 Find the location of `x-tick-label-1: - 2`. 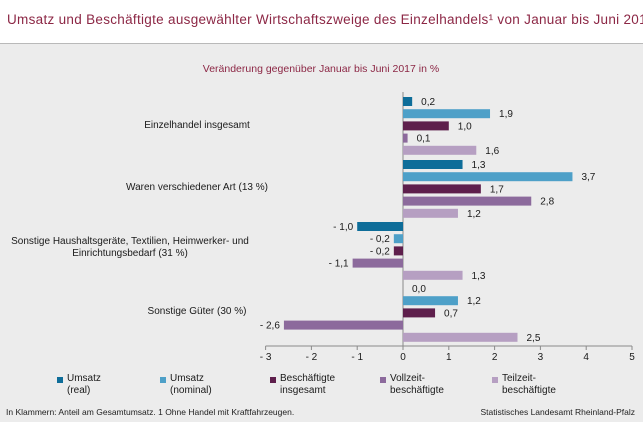

x-tick-label-1: - 2 is located at coordinates (312, 357).